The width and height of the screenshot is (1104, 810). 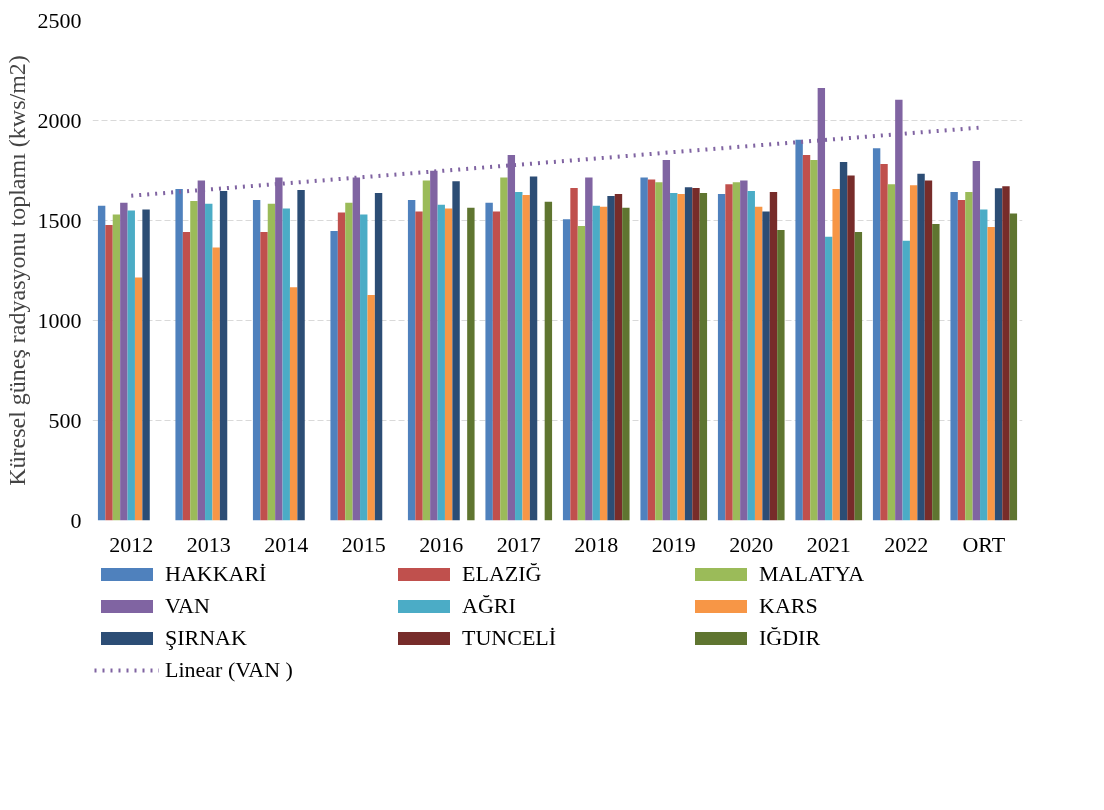 What do you see at coordinates (751, 544) in the screenshot?
I see `x-tick-label: 2020` at bounding box center [751, 544].